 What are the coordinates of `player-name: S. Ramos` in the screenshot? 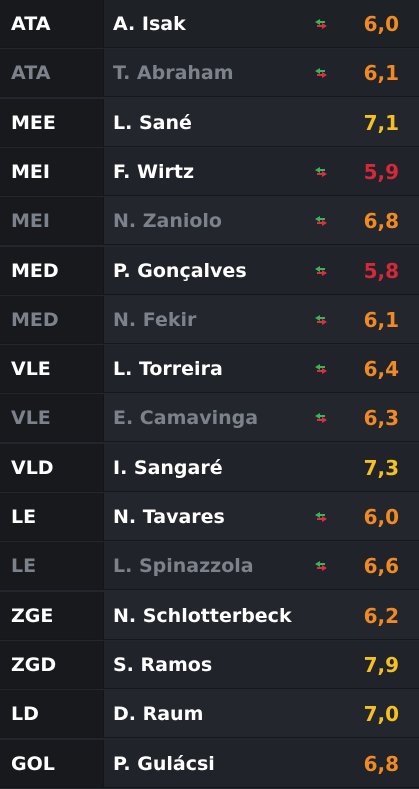 It's located at (207, 665).